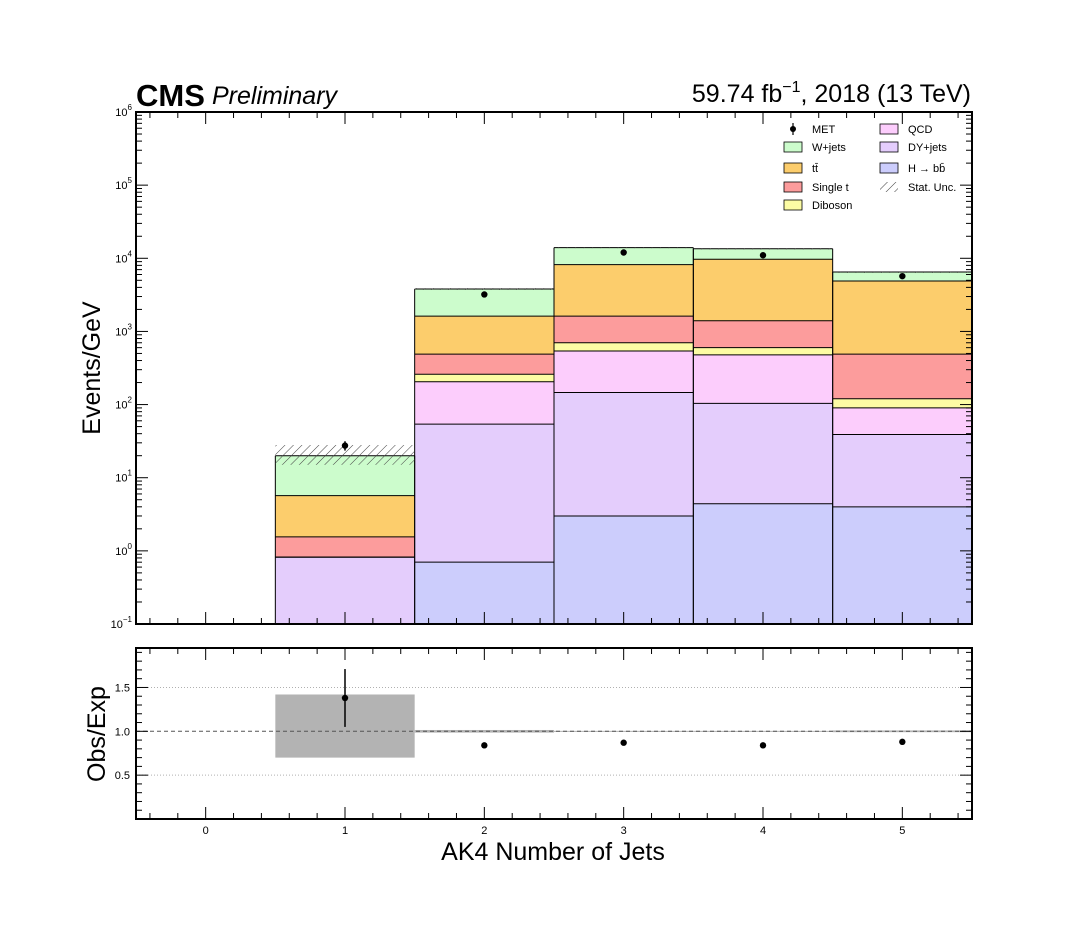 Image resolution: width=1080 pixels, height=936 pixels. I want to click on ratio-y-tick-label-2: 1.5, so click(122, 688).